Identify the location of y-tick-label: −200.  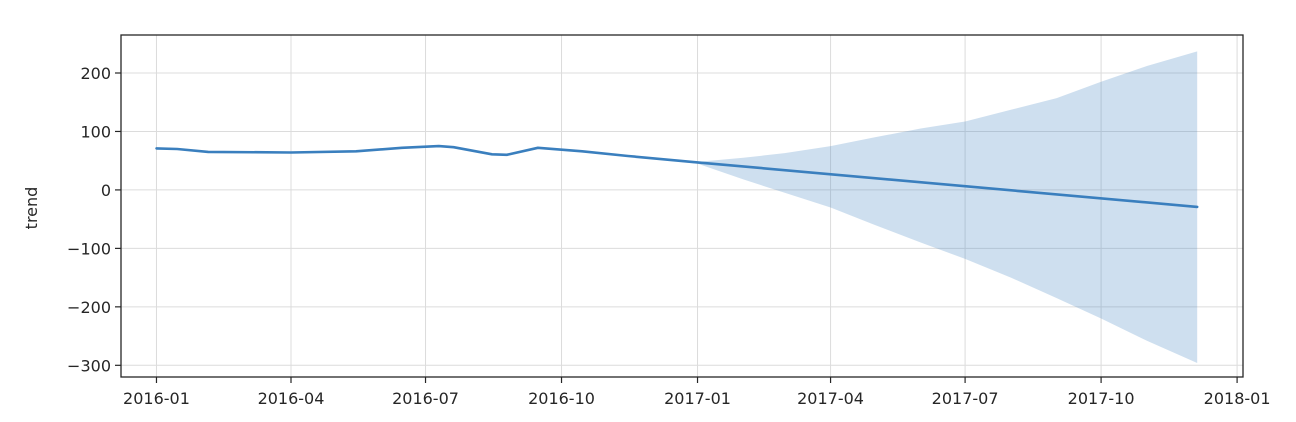
(89, 307).